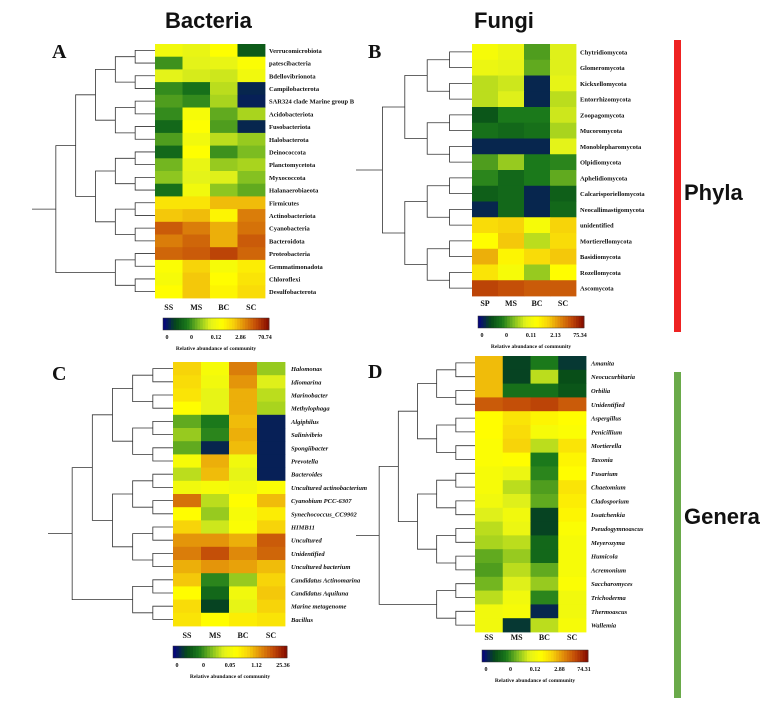 This screenshot has height=724, width=779. I want to click on panel-d-row-label: Aspergillus, so click(606, 419).